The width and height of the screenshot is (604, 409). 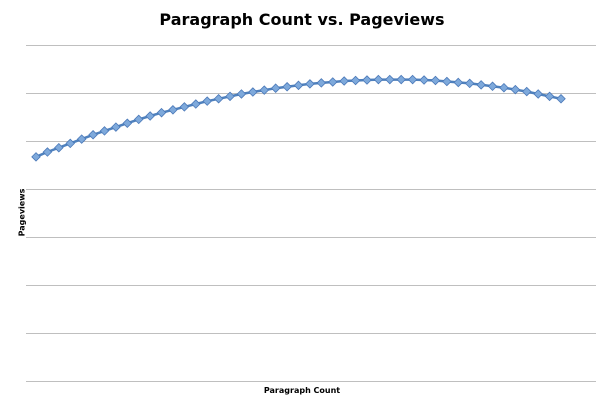 What do you see at coordinates (302, 19) in the screenshot?
I see `chart-title: Paragraph Count vs. Pageviews` at bounding box center [302, 19].